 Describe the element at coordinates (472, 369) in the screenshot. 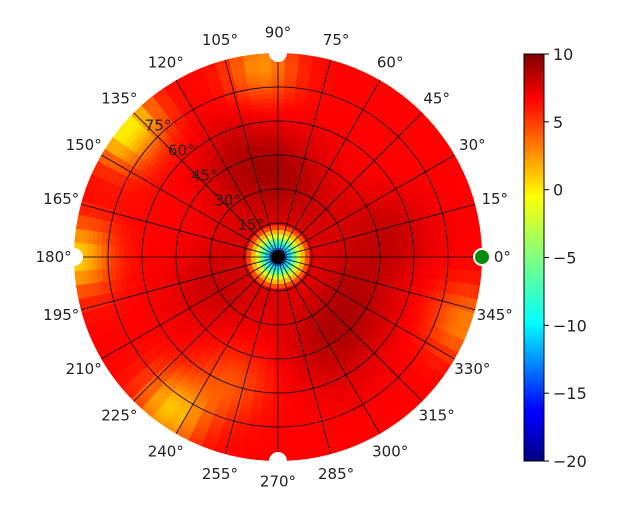

I see `angle-tick-label: 330°` at that location.